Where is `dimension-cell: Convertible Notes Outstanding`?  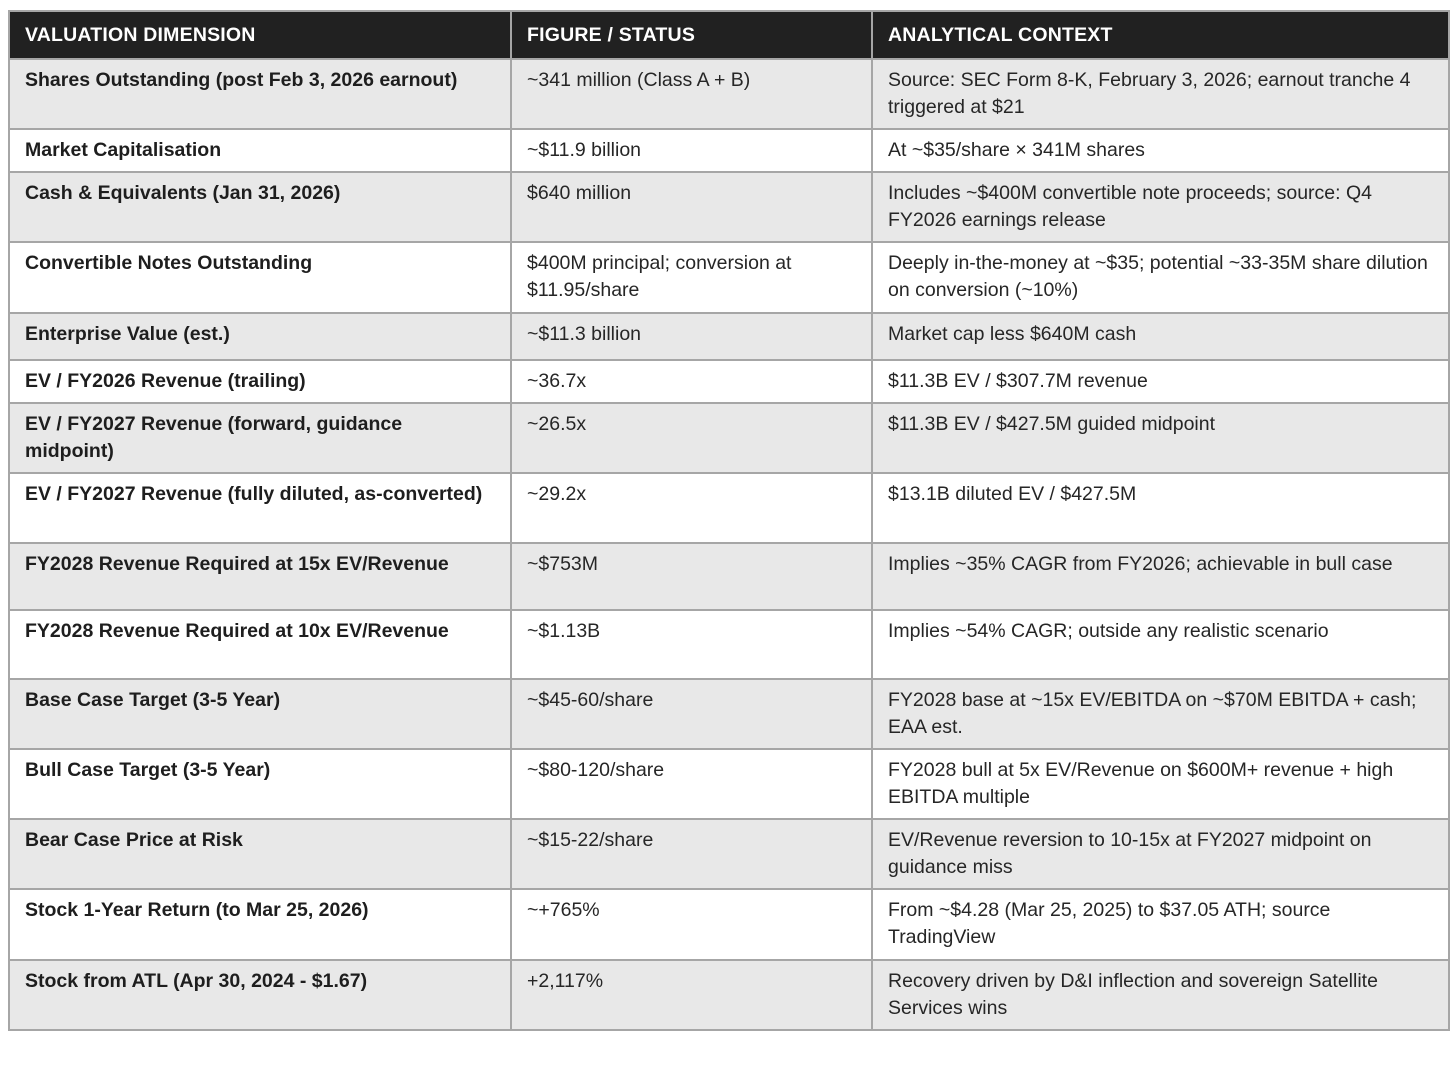
dimension-cell: Convertible Notes Outstanding is located at coordinates (260, 277).